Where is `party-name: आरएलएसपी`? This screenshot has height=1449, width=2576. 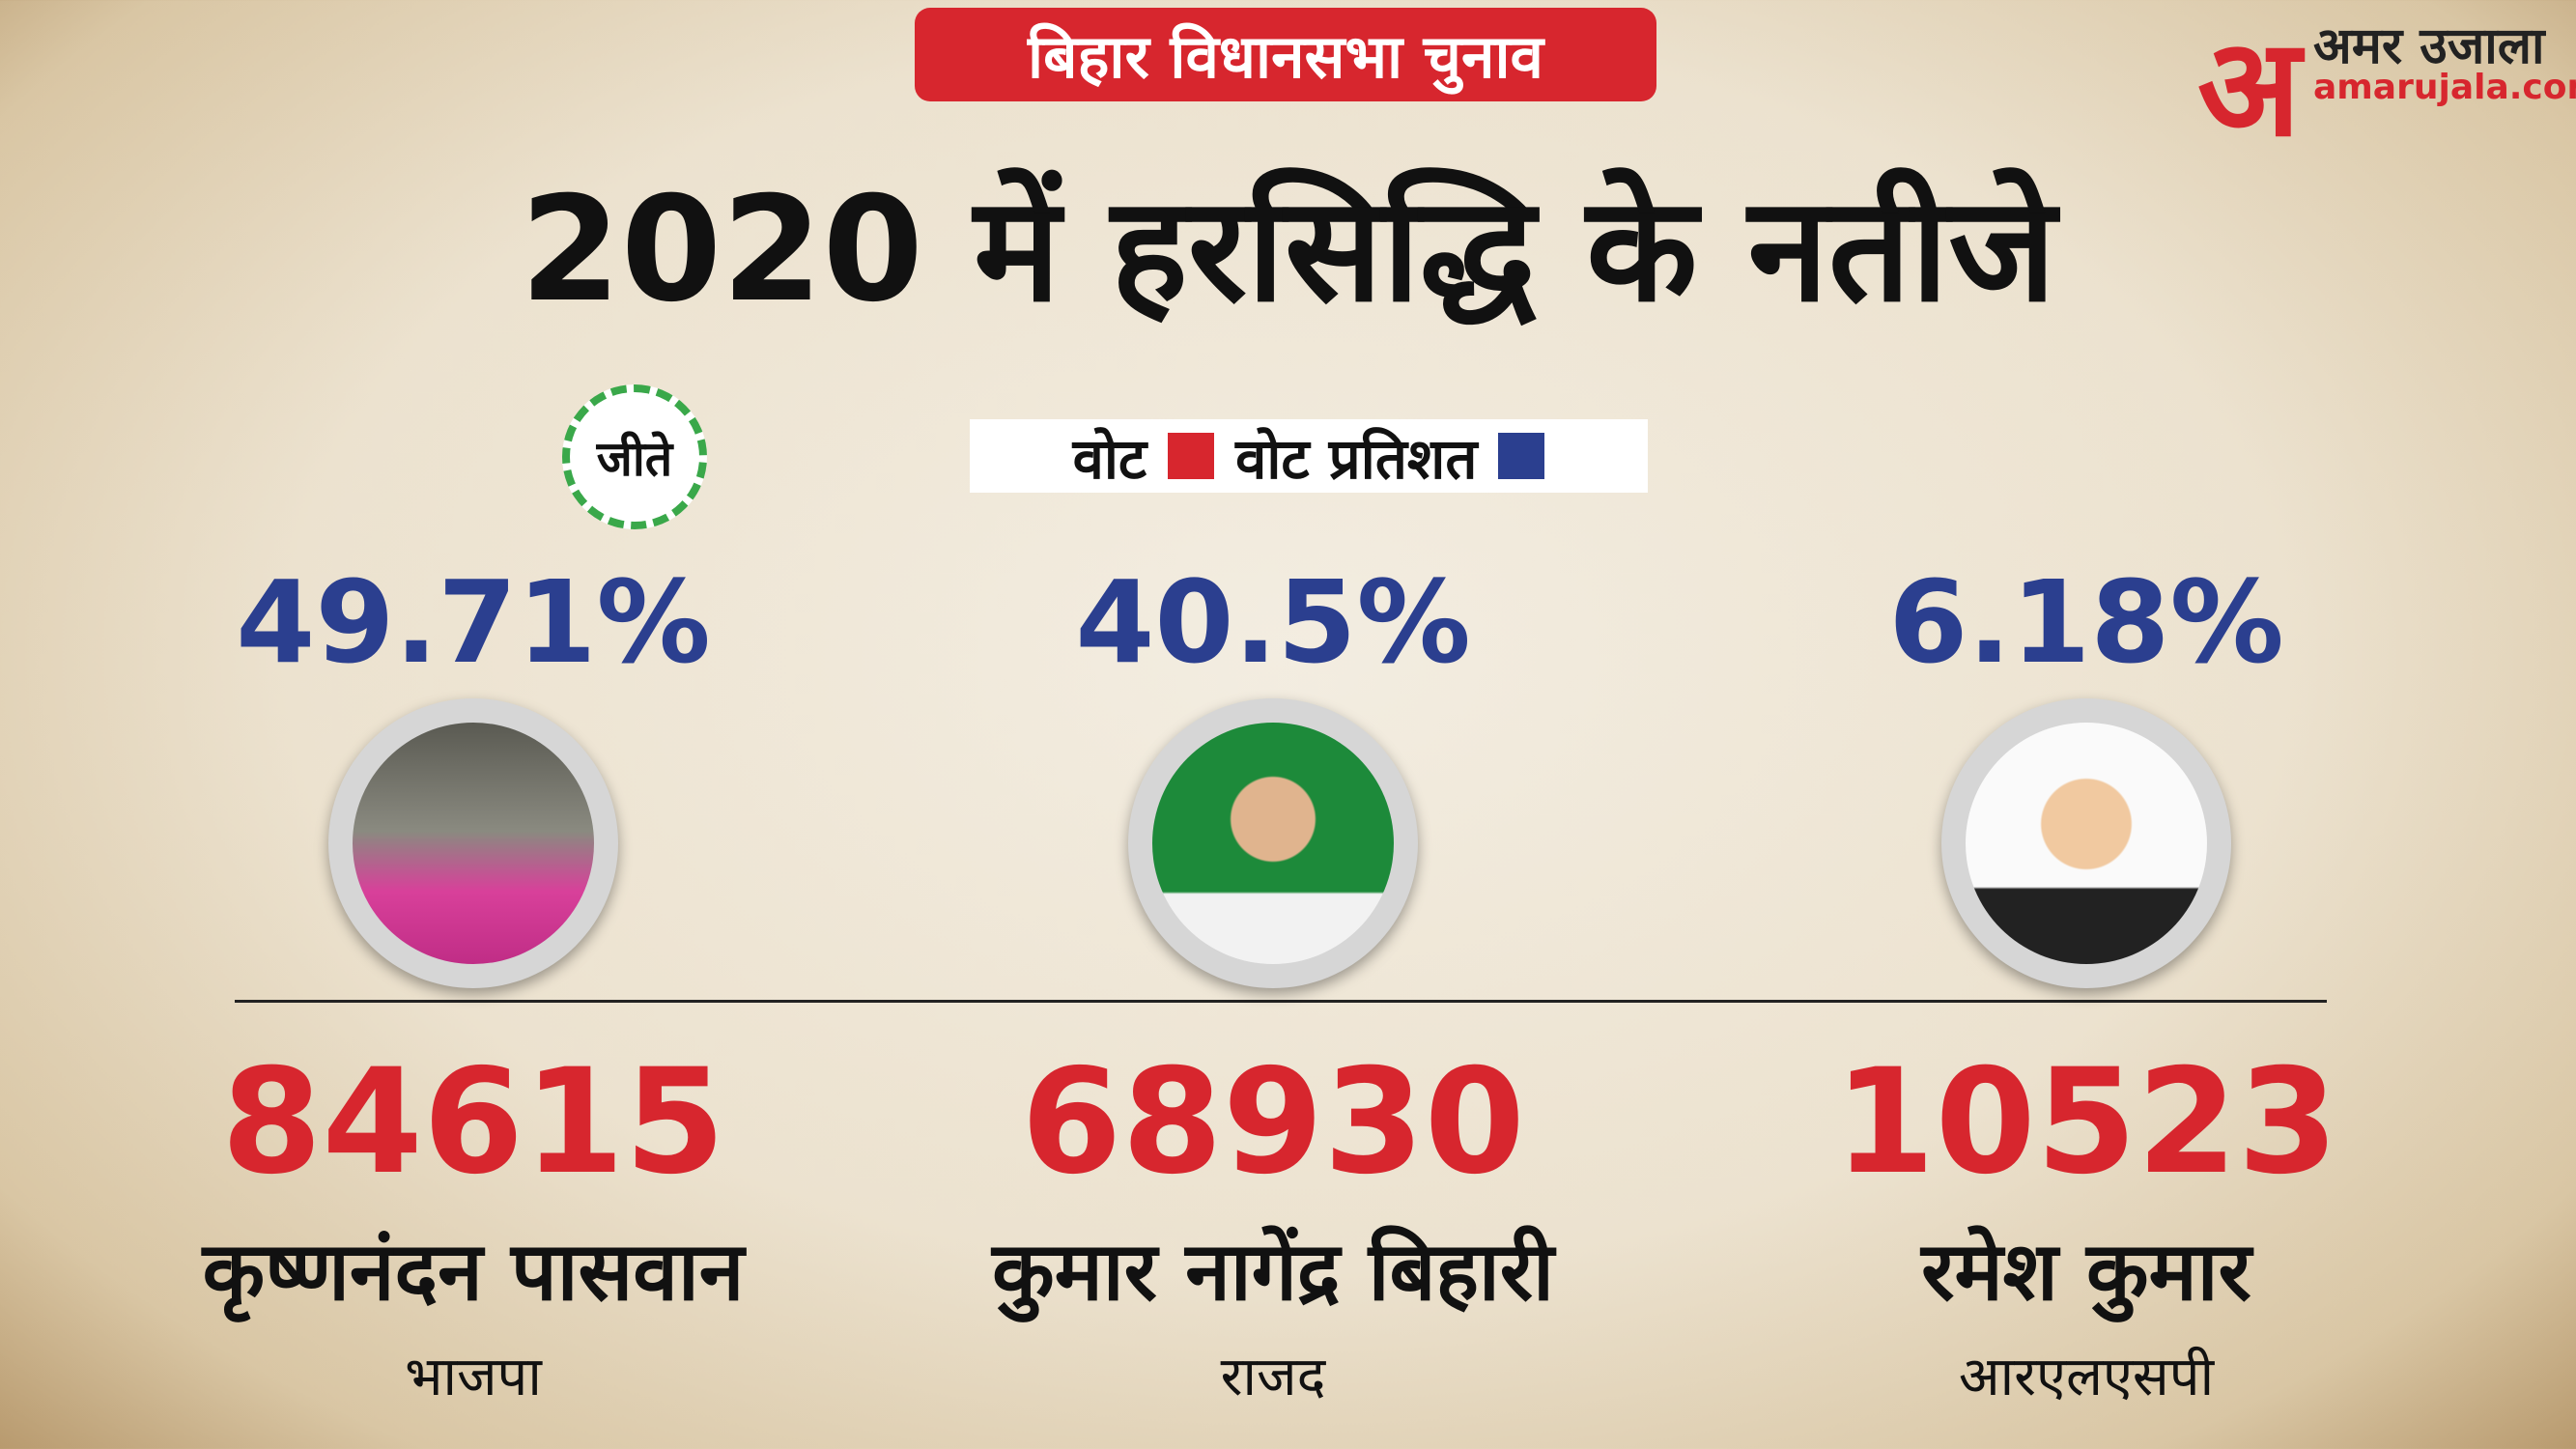 party-name: आरएलएसपी is located at coordinates (2086, 1377).